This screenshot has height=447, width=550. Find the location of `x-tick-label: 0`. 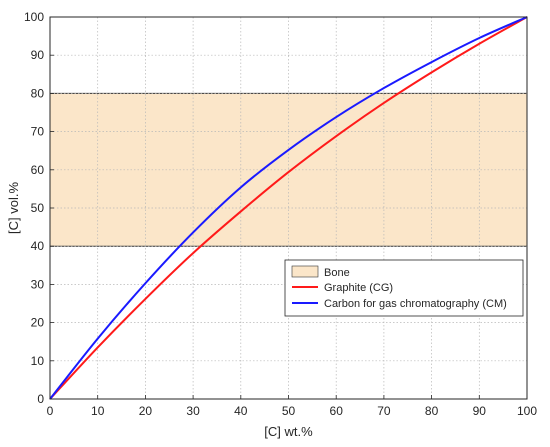

x-tick-label: 0 is located at coordinates (50, 411).